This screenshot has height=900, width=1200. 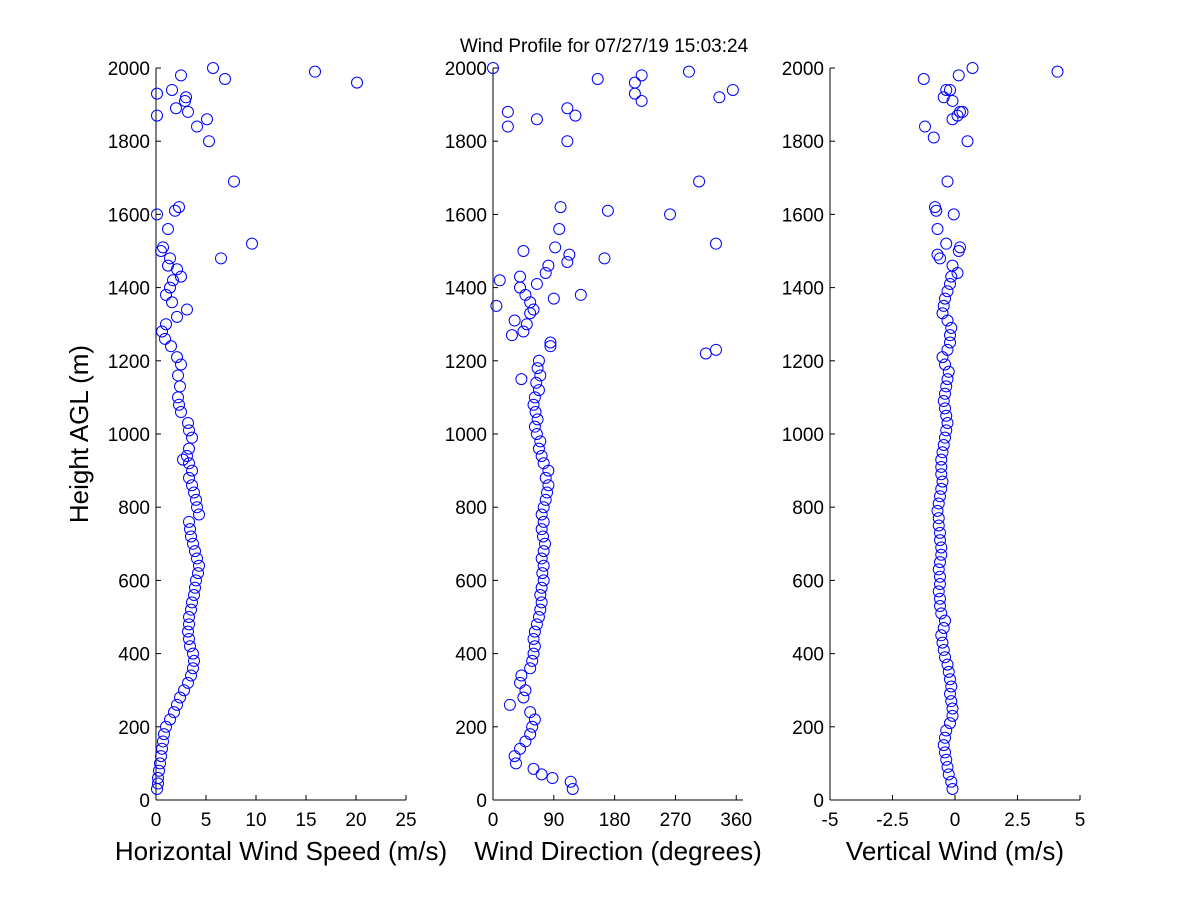 What do you see at coordinates (134, 728) in the screenshot?
I see `y-tick-label: 200` at bounding box center [134, 728].